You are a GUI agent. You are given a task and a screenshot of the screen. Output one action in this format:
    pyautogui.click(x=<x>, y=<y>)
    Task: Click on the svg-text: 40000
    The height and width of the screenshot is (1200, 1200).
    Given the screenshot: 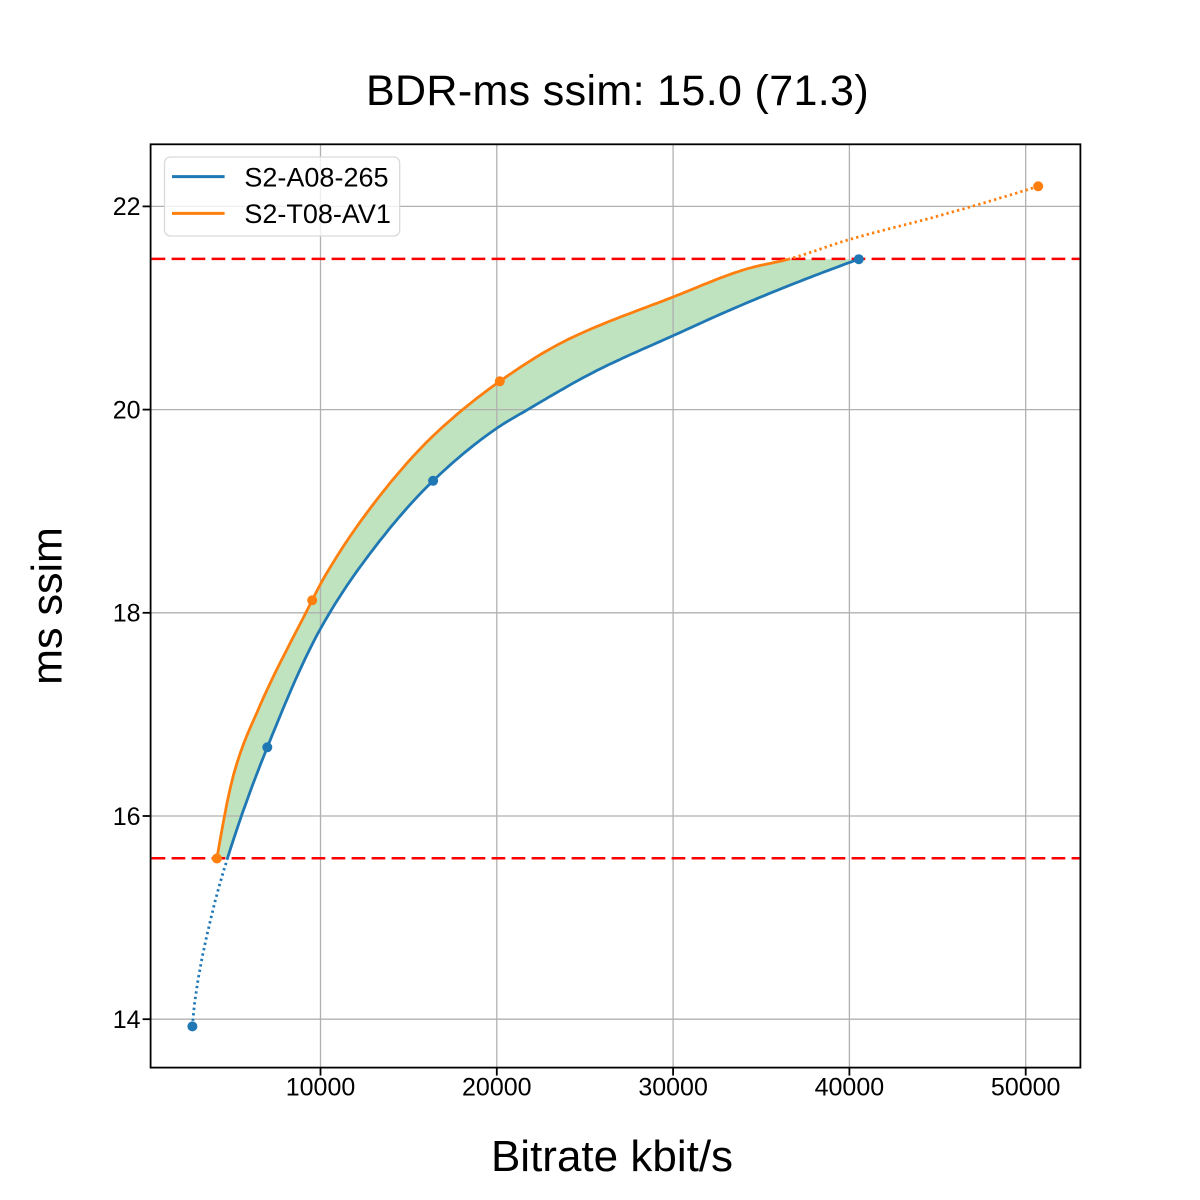 What is the action you would take?
    pyautogui.click(x=850, y=1088)
    